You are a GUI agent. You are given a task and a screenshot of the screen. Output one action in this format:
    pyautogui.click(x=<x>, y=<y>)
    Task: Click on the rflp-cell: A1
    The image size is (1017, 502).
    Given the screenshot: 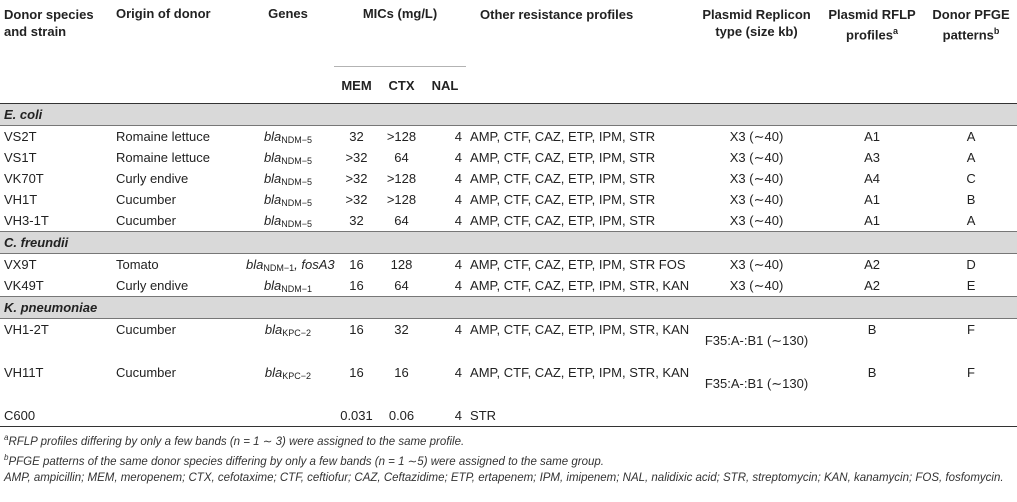 What is the action you would take?
    pyautogui.click(x=872, y=220)
    